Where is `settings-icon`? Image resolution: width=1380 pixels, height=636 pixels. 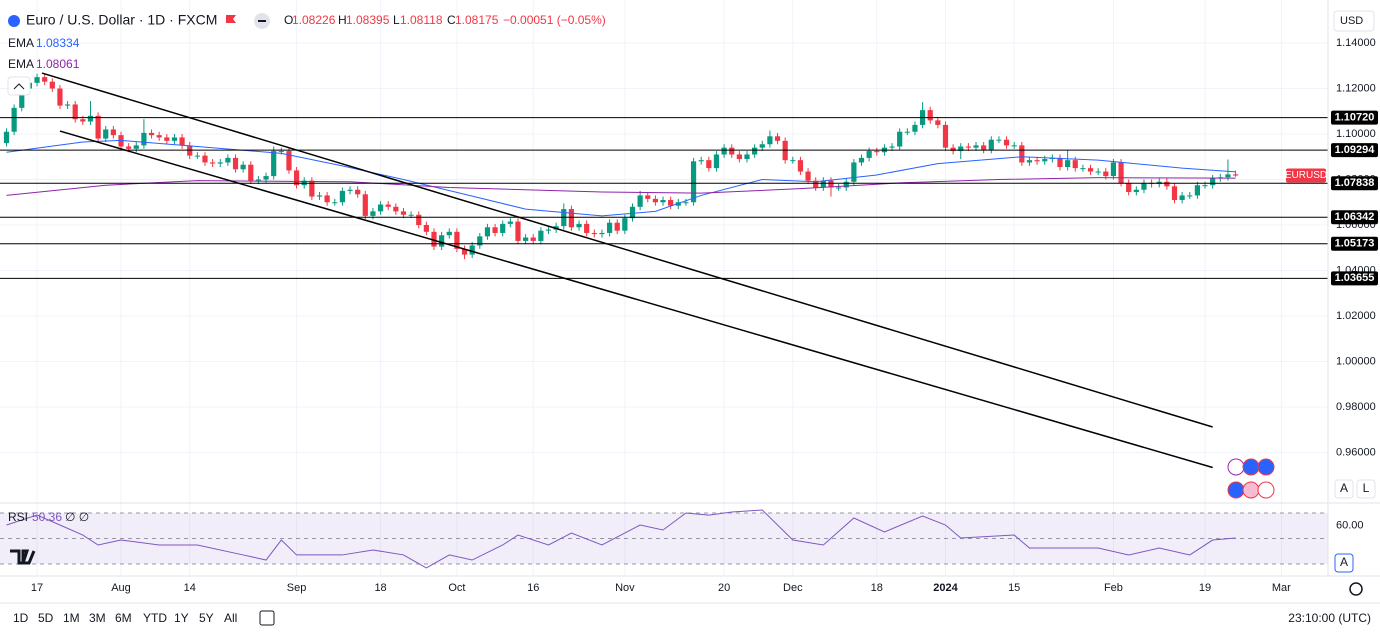 settings-icon is located at coordinates (1356, 589).